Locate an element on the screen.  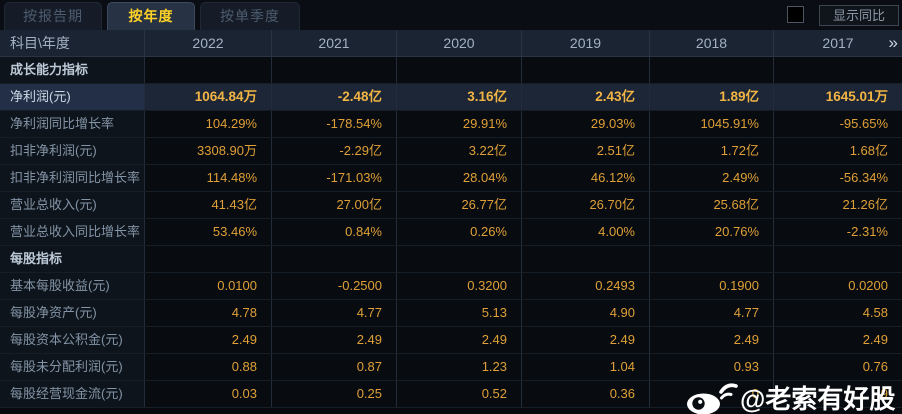
row-label: 每股净资产(元) is located at coordinates (72, 313).